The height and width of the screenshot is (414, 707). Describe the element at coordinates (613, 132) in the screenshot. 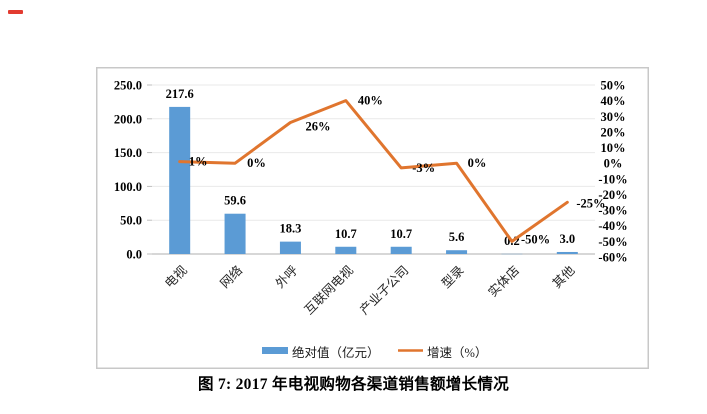

I see `right-axis-tick-label: 20%` at that location.